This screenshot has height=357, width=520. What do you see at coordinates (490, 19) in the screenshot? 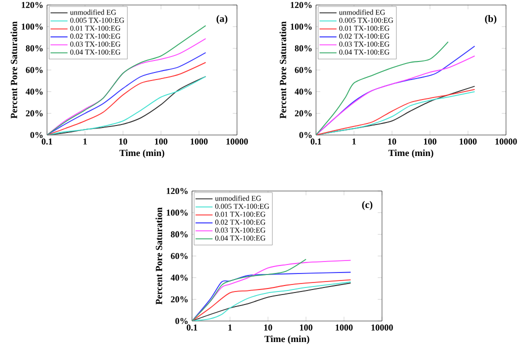
I see `annotation: (b)` at bounding box center [490, 19].